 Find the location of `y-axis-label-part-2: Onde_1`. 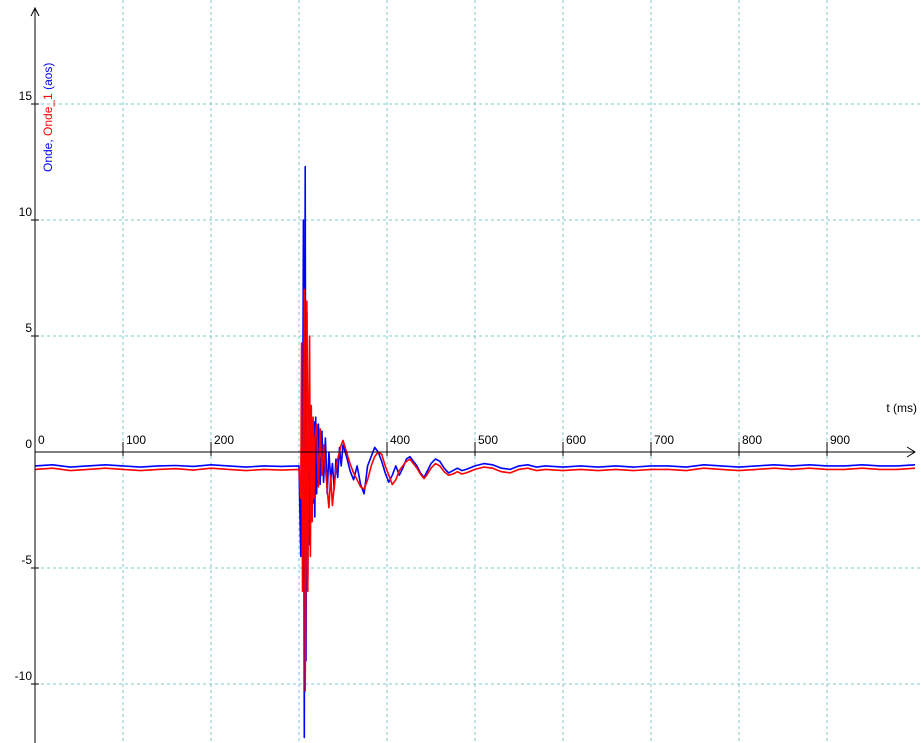

y-axis-label-part-2: Onde_1 is located at coordinates (48, 114).